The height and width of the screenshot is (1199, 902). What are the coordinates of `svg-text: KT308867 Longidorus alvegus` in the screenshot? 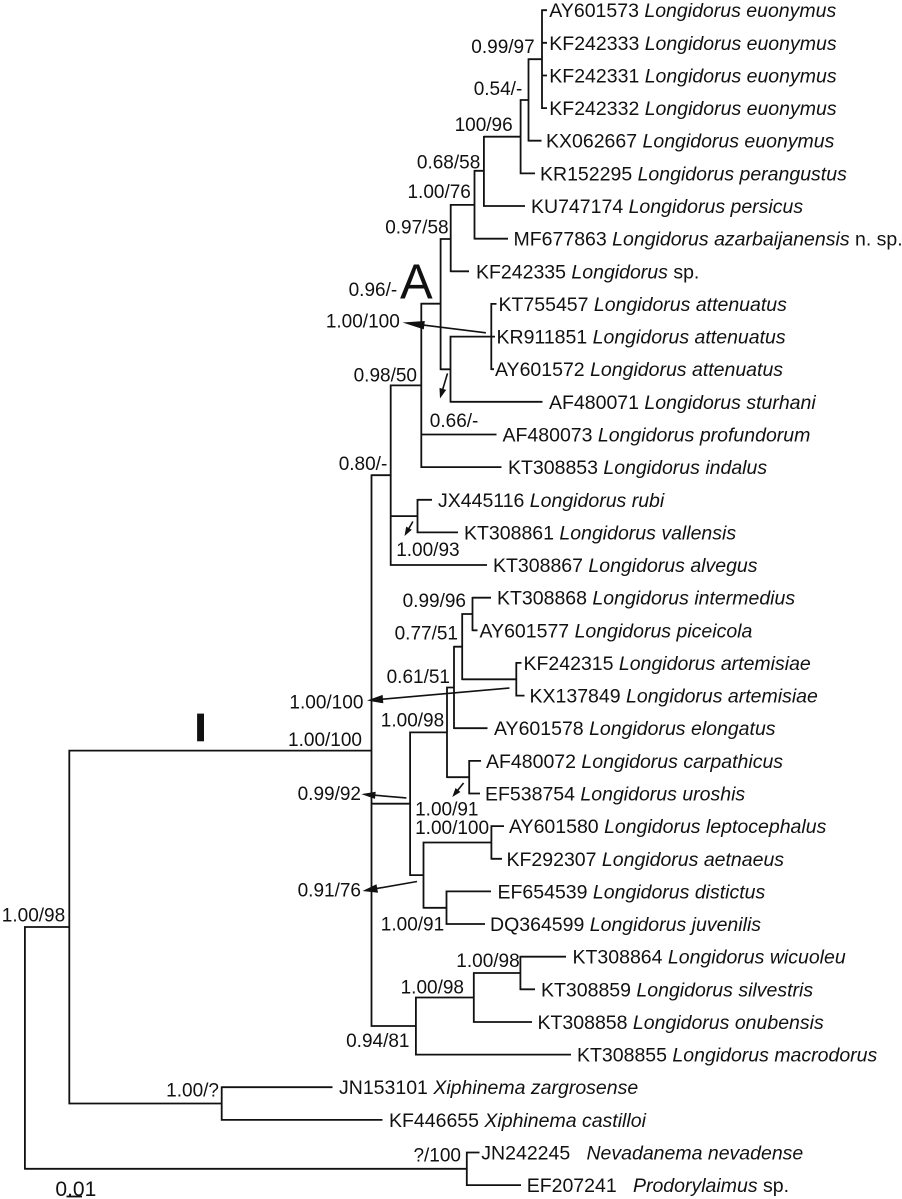 It's located at (625, 566).